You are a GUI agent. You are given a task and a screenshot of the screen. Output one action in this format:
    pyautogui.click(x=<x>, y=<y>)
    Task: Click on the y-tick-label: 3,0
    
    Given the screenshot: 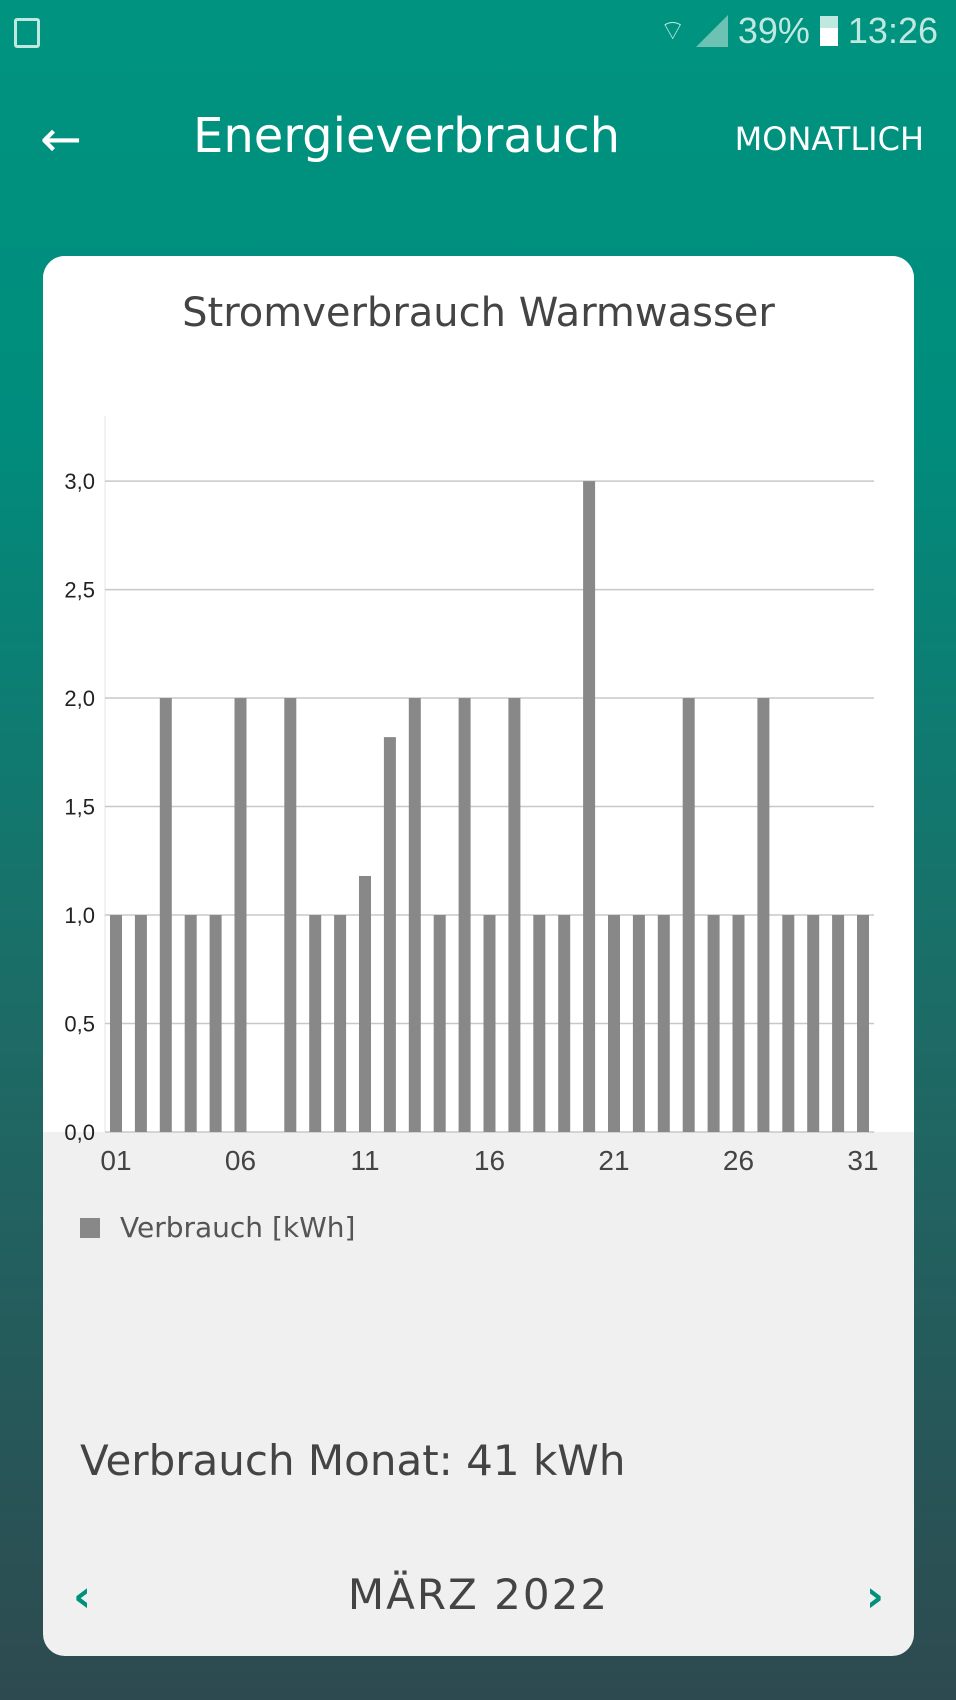 What is the action you would take?
    pyautogui.click(x=79, y=481)
    